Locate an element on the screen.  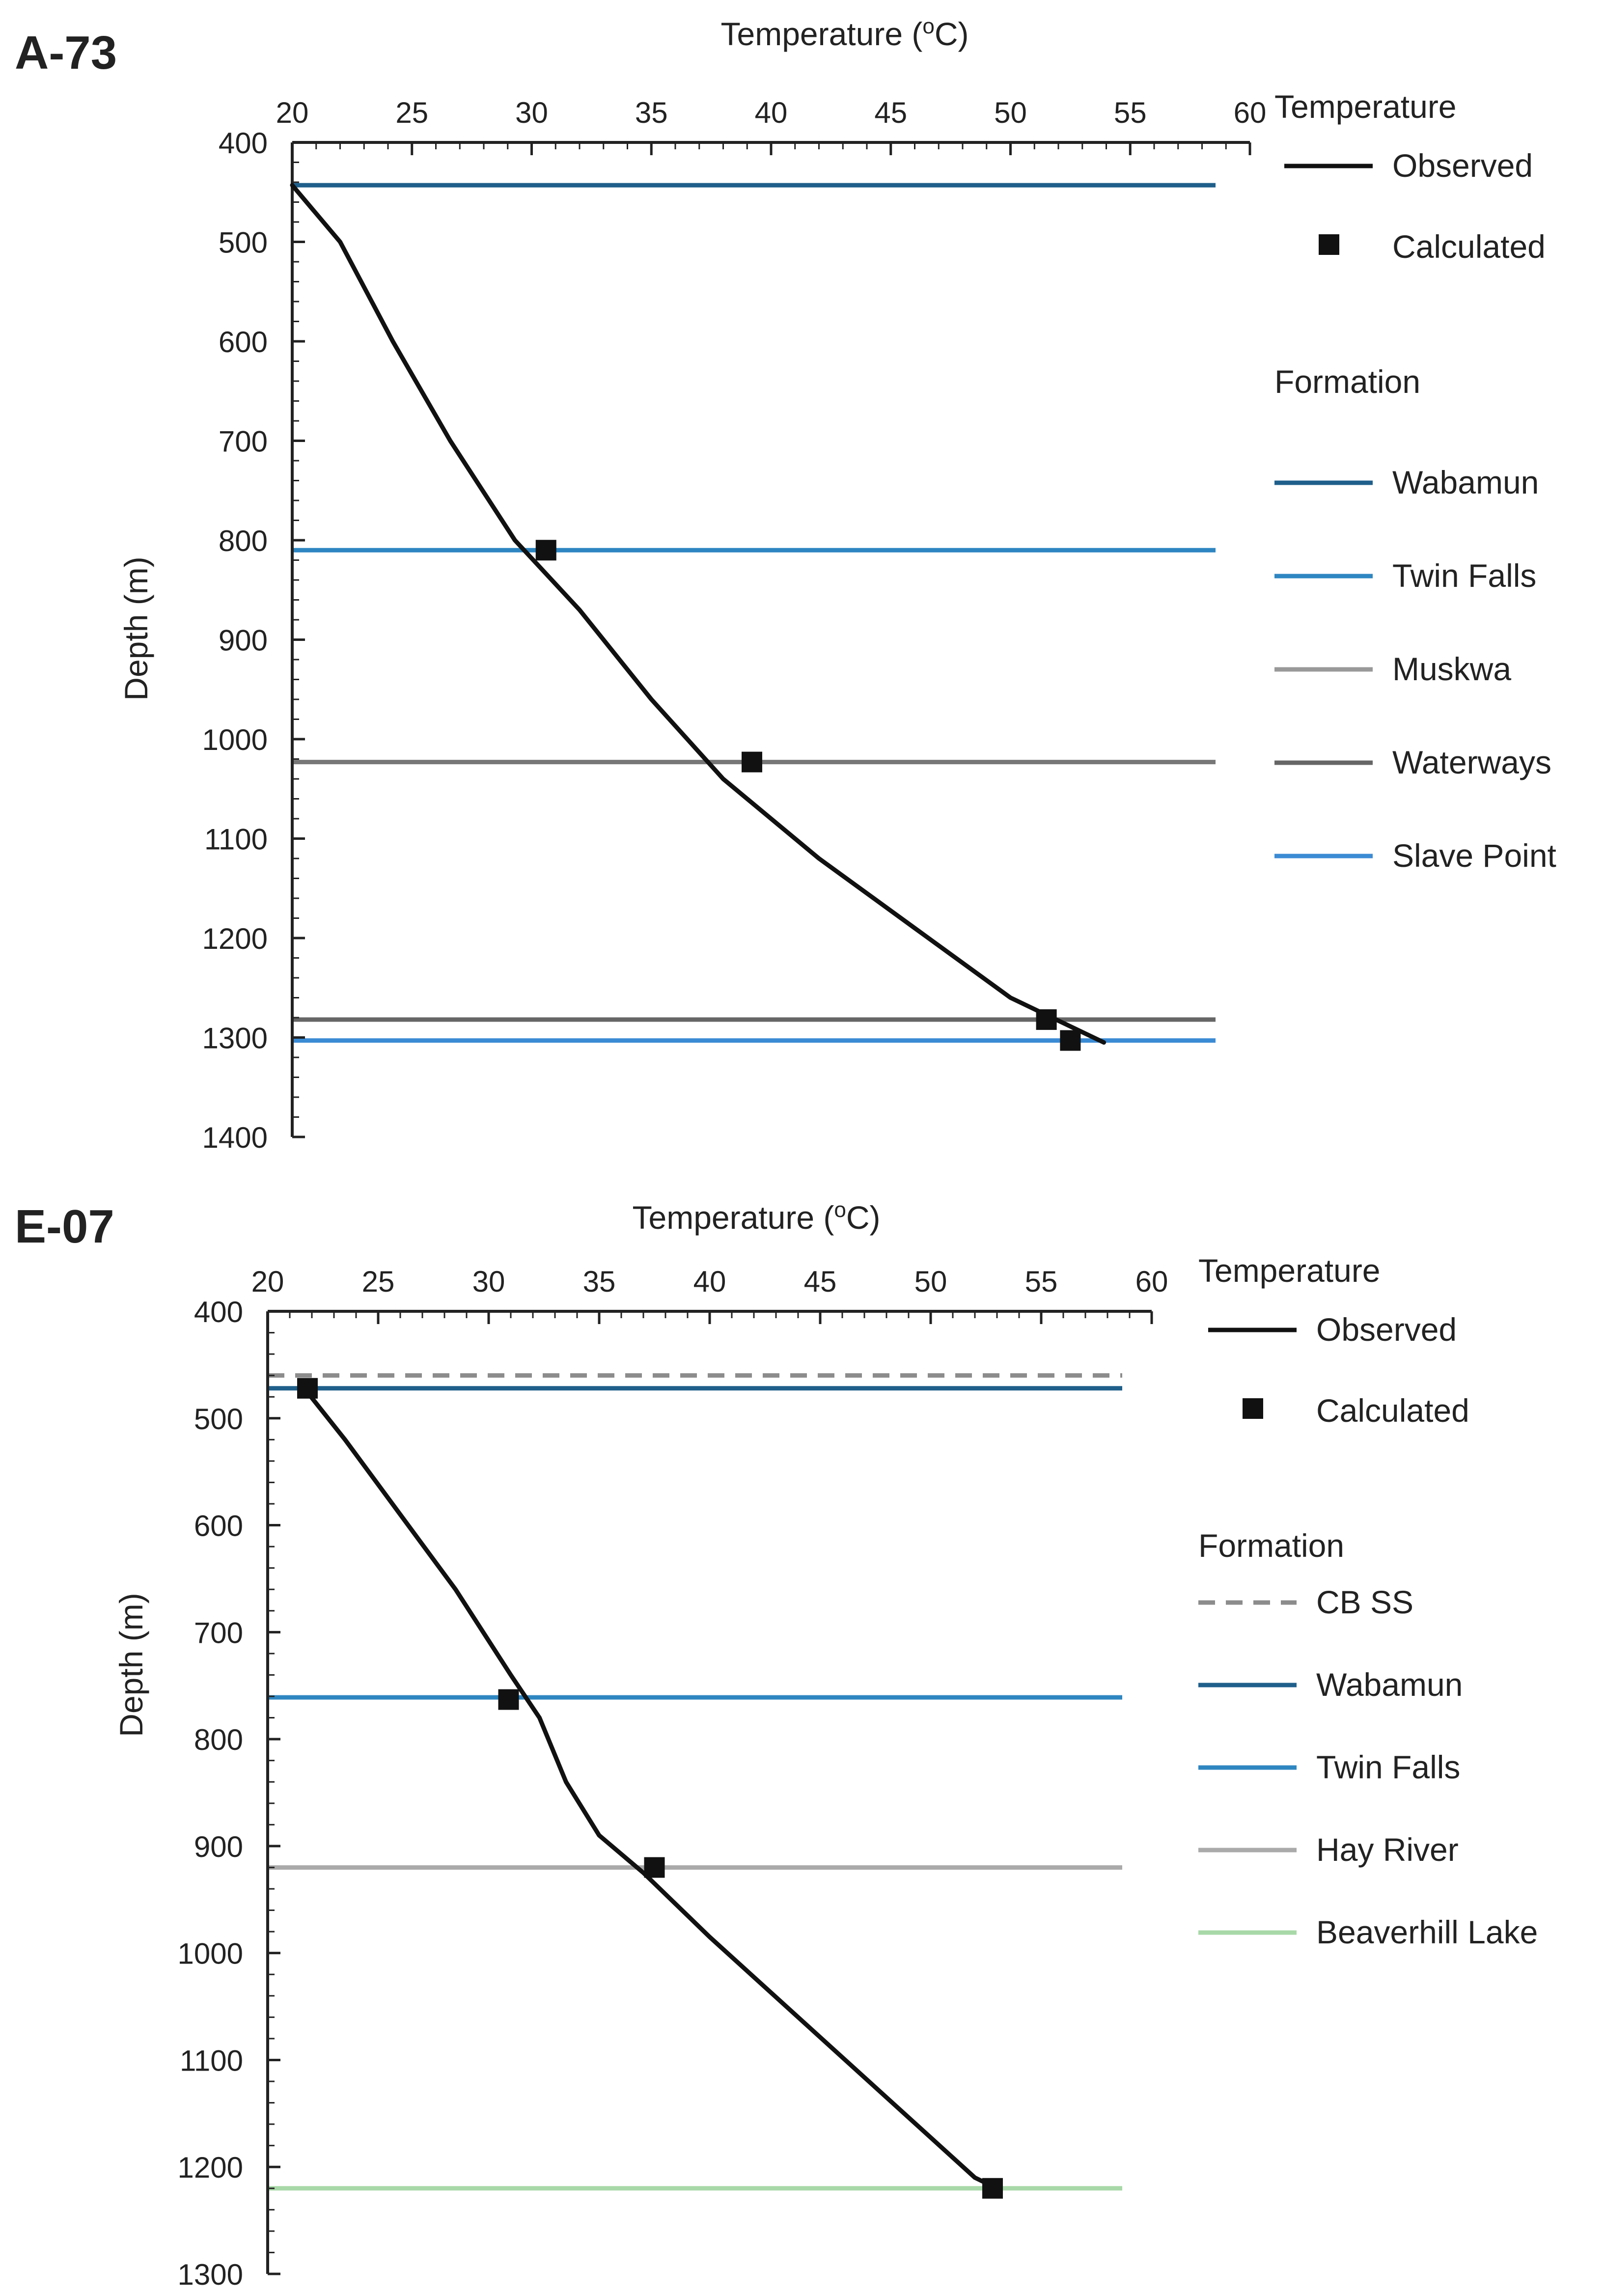
panel-label: A-73 is located at coordinates (66, 53).